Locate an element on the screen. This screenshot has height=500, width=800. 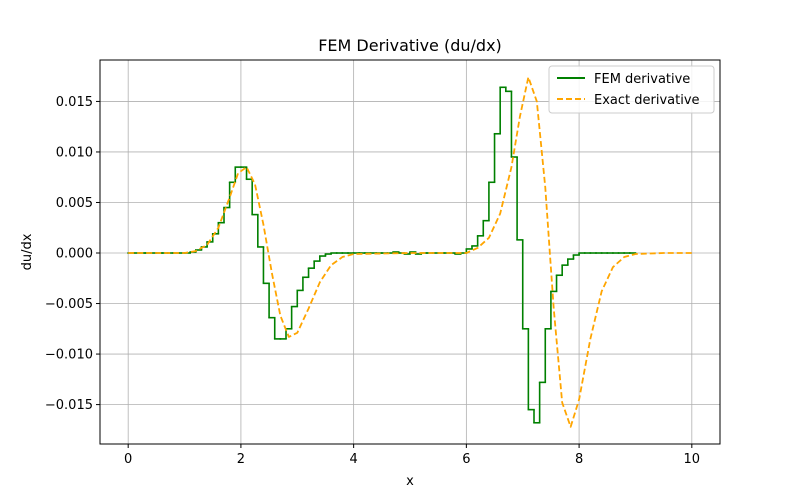
legend-box is located at coordinates (631, 89).